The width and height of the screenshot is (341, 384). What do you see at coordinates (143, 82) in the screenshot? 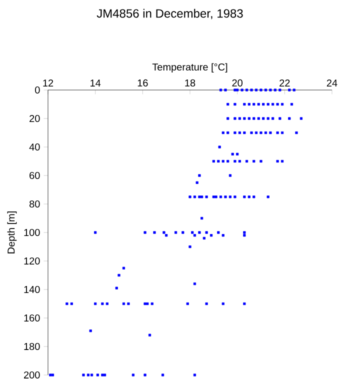
I see `x-tick-label: 16` at bounding box center [143, 82].